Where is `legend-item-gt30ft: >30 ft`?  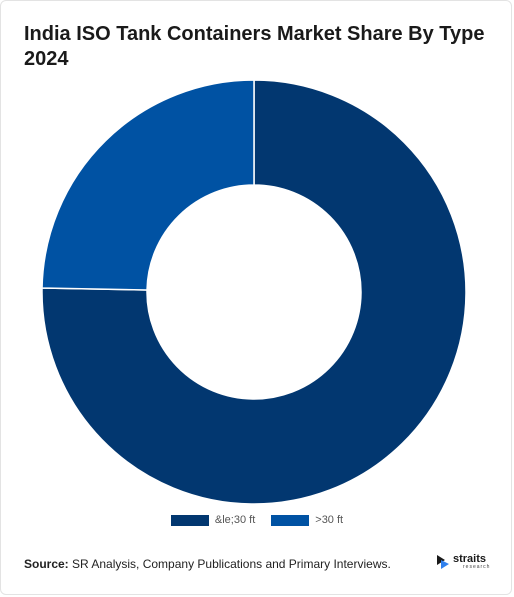
legend-item-gt30ft: >30 ft is located at coordinates (307, 520).